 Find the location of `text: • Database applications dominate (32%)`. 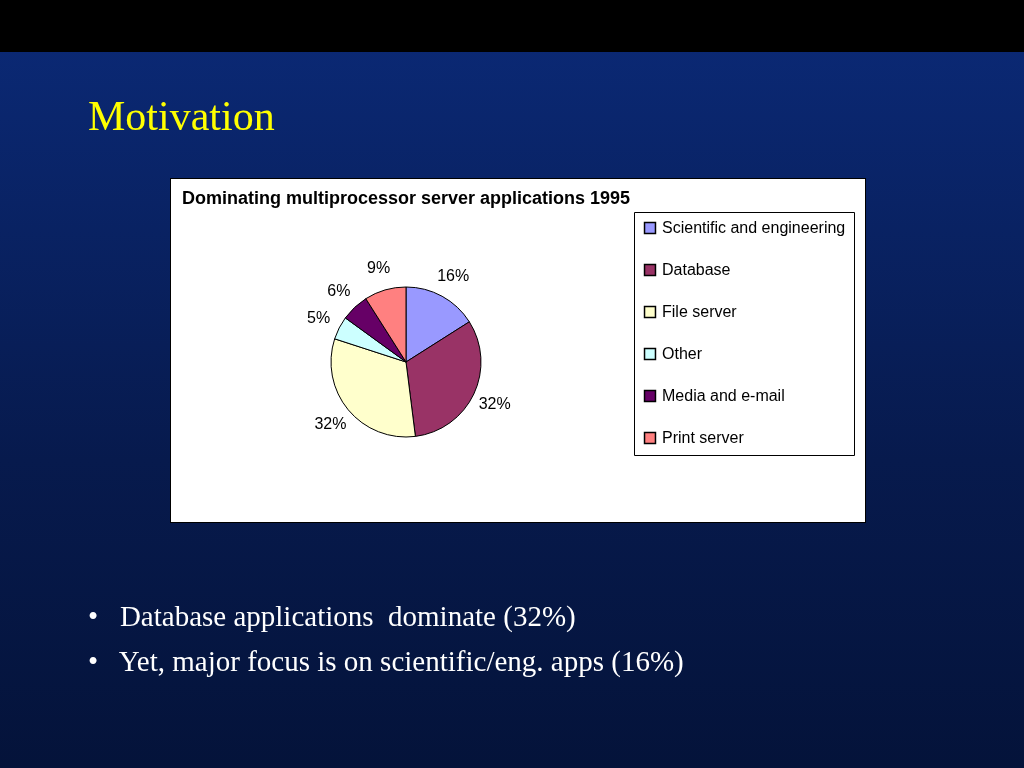

text: • Database applications dominate (32%) is located at coordinates (332, 616).